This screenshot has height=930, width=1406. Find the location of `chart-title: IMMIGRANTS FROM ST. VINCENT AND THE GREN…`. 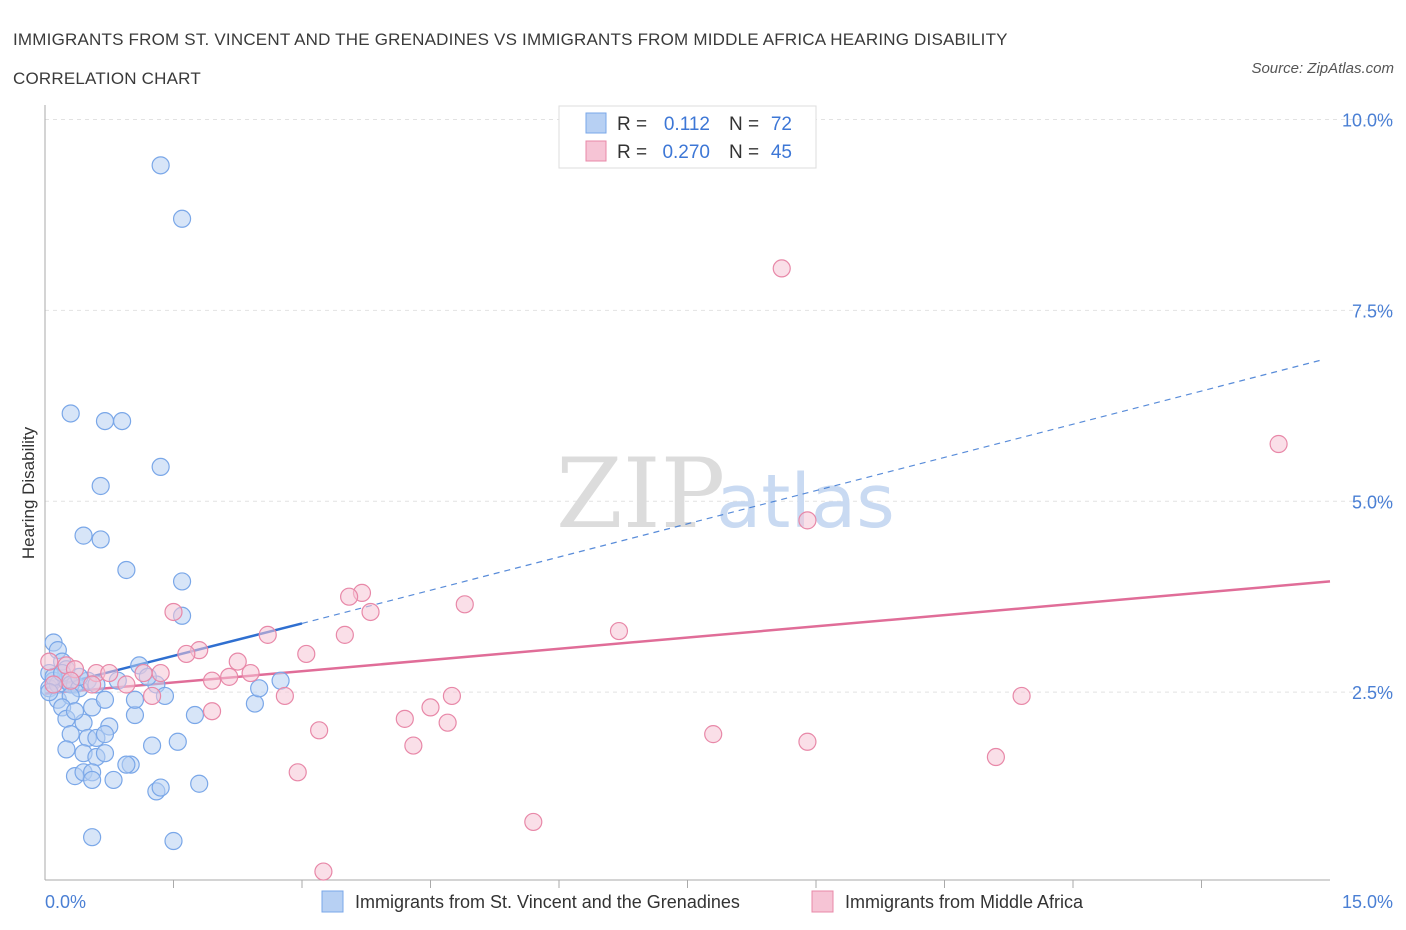

chart-title: IMMIGRANTS FROM ST. VINCENT AND THE GREN… is located at coordinates (510, 59).